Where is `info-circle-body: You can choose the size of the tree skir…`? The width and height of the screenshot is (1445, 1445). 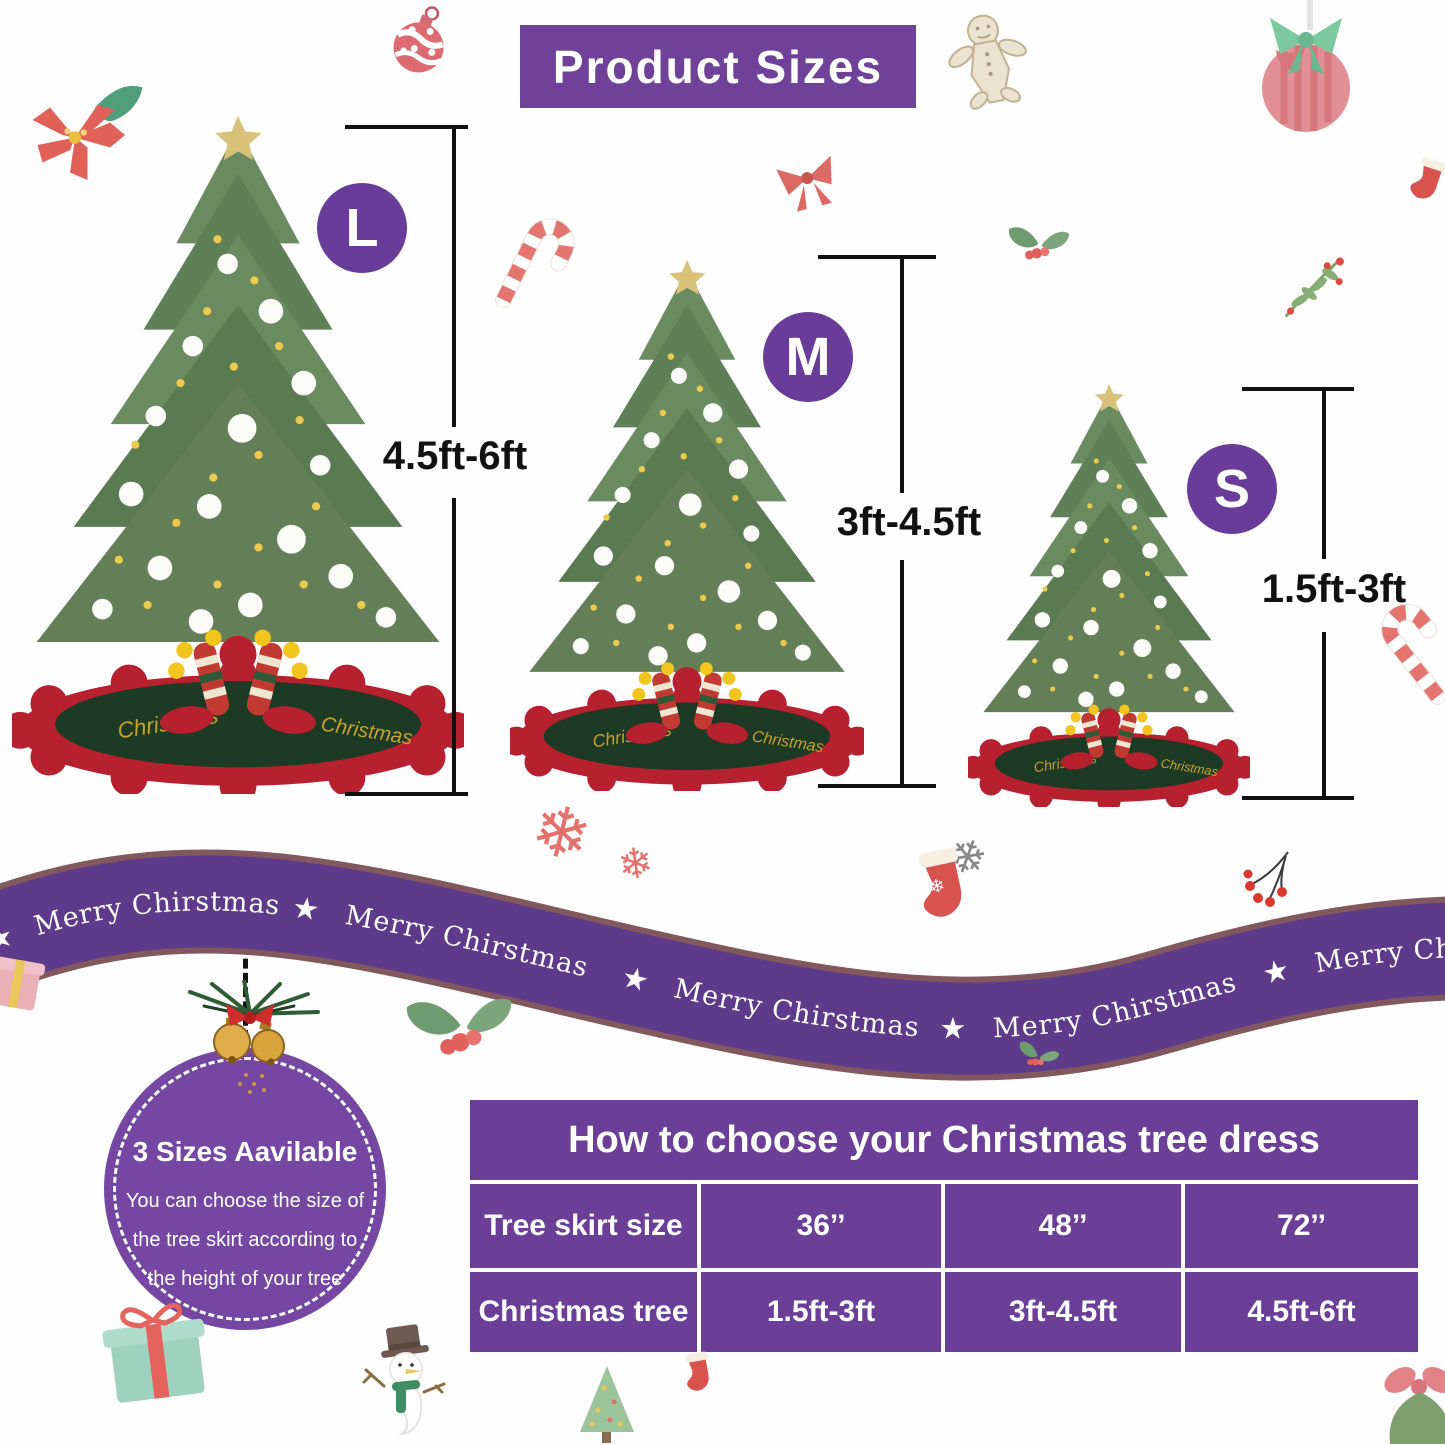 info-circle-body: You can choose the size of the tree skir… is located at coordinates (245, 1240).